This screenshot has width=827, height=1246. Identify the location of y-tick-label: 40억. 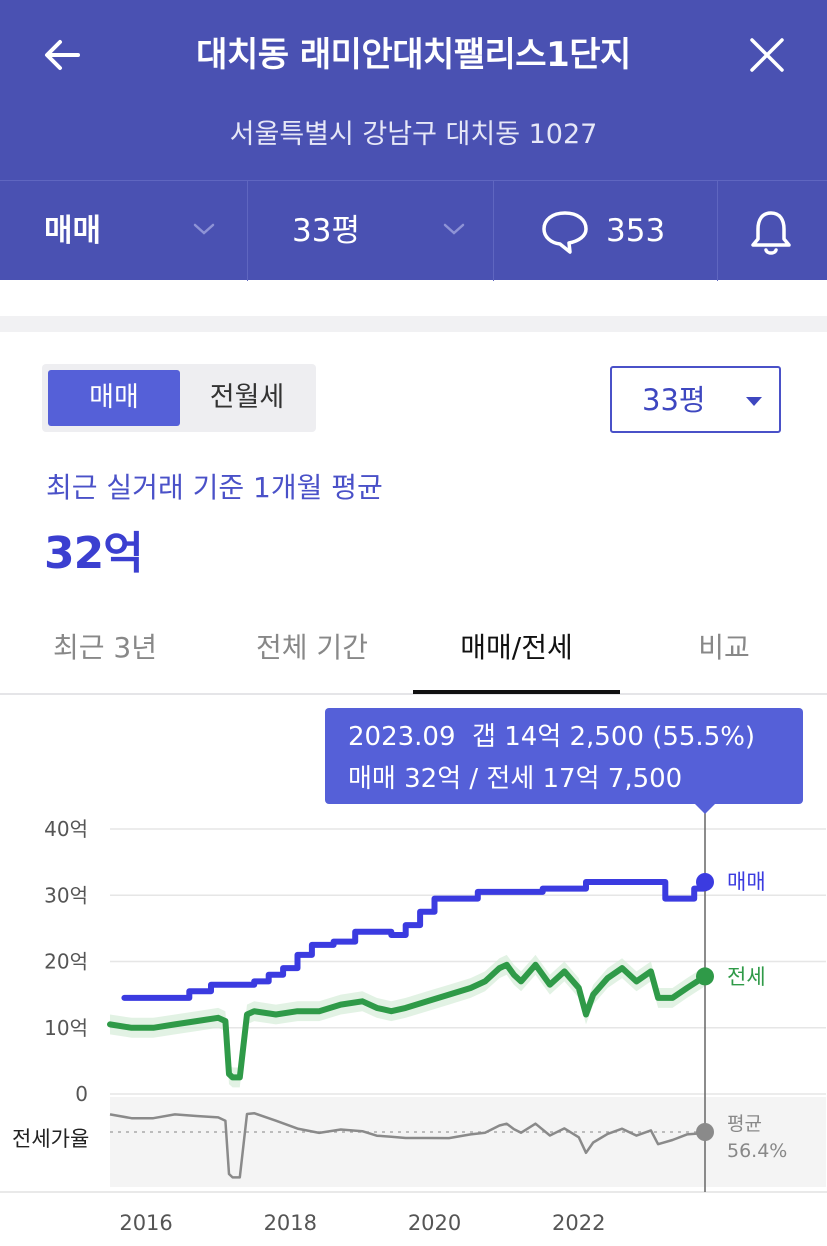
(66, 829).